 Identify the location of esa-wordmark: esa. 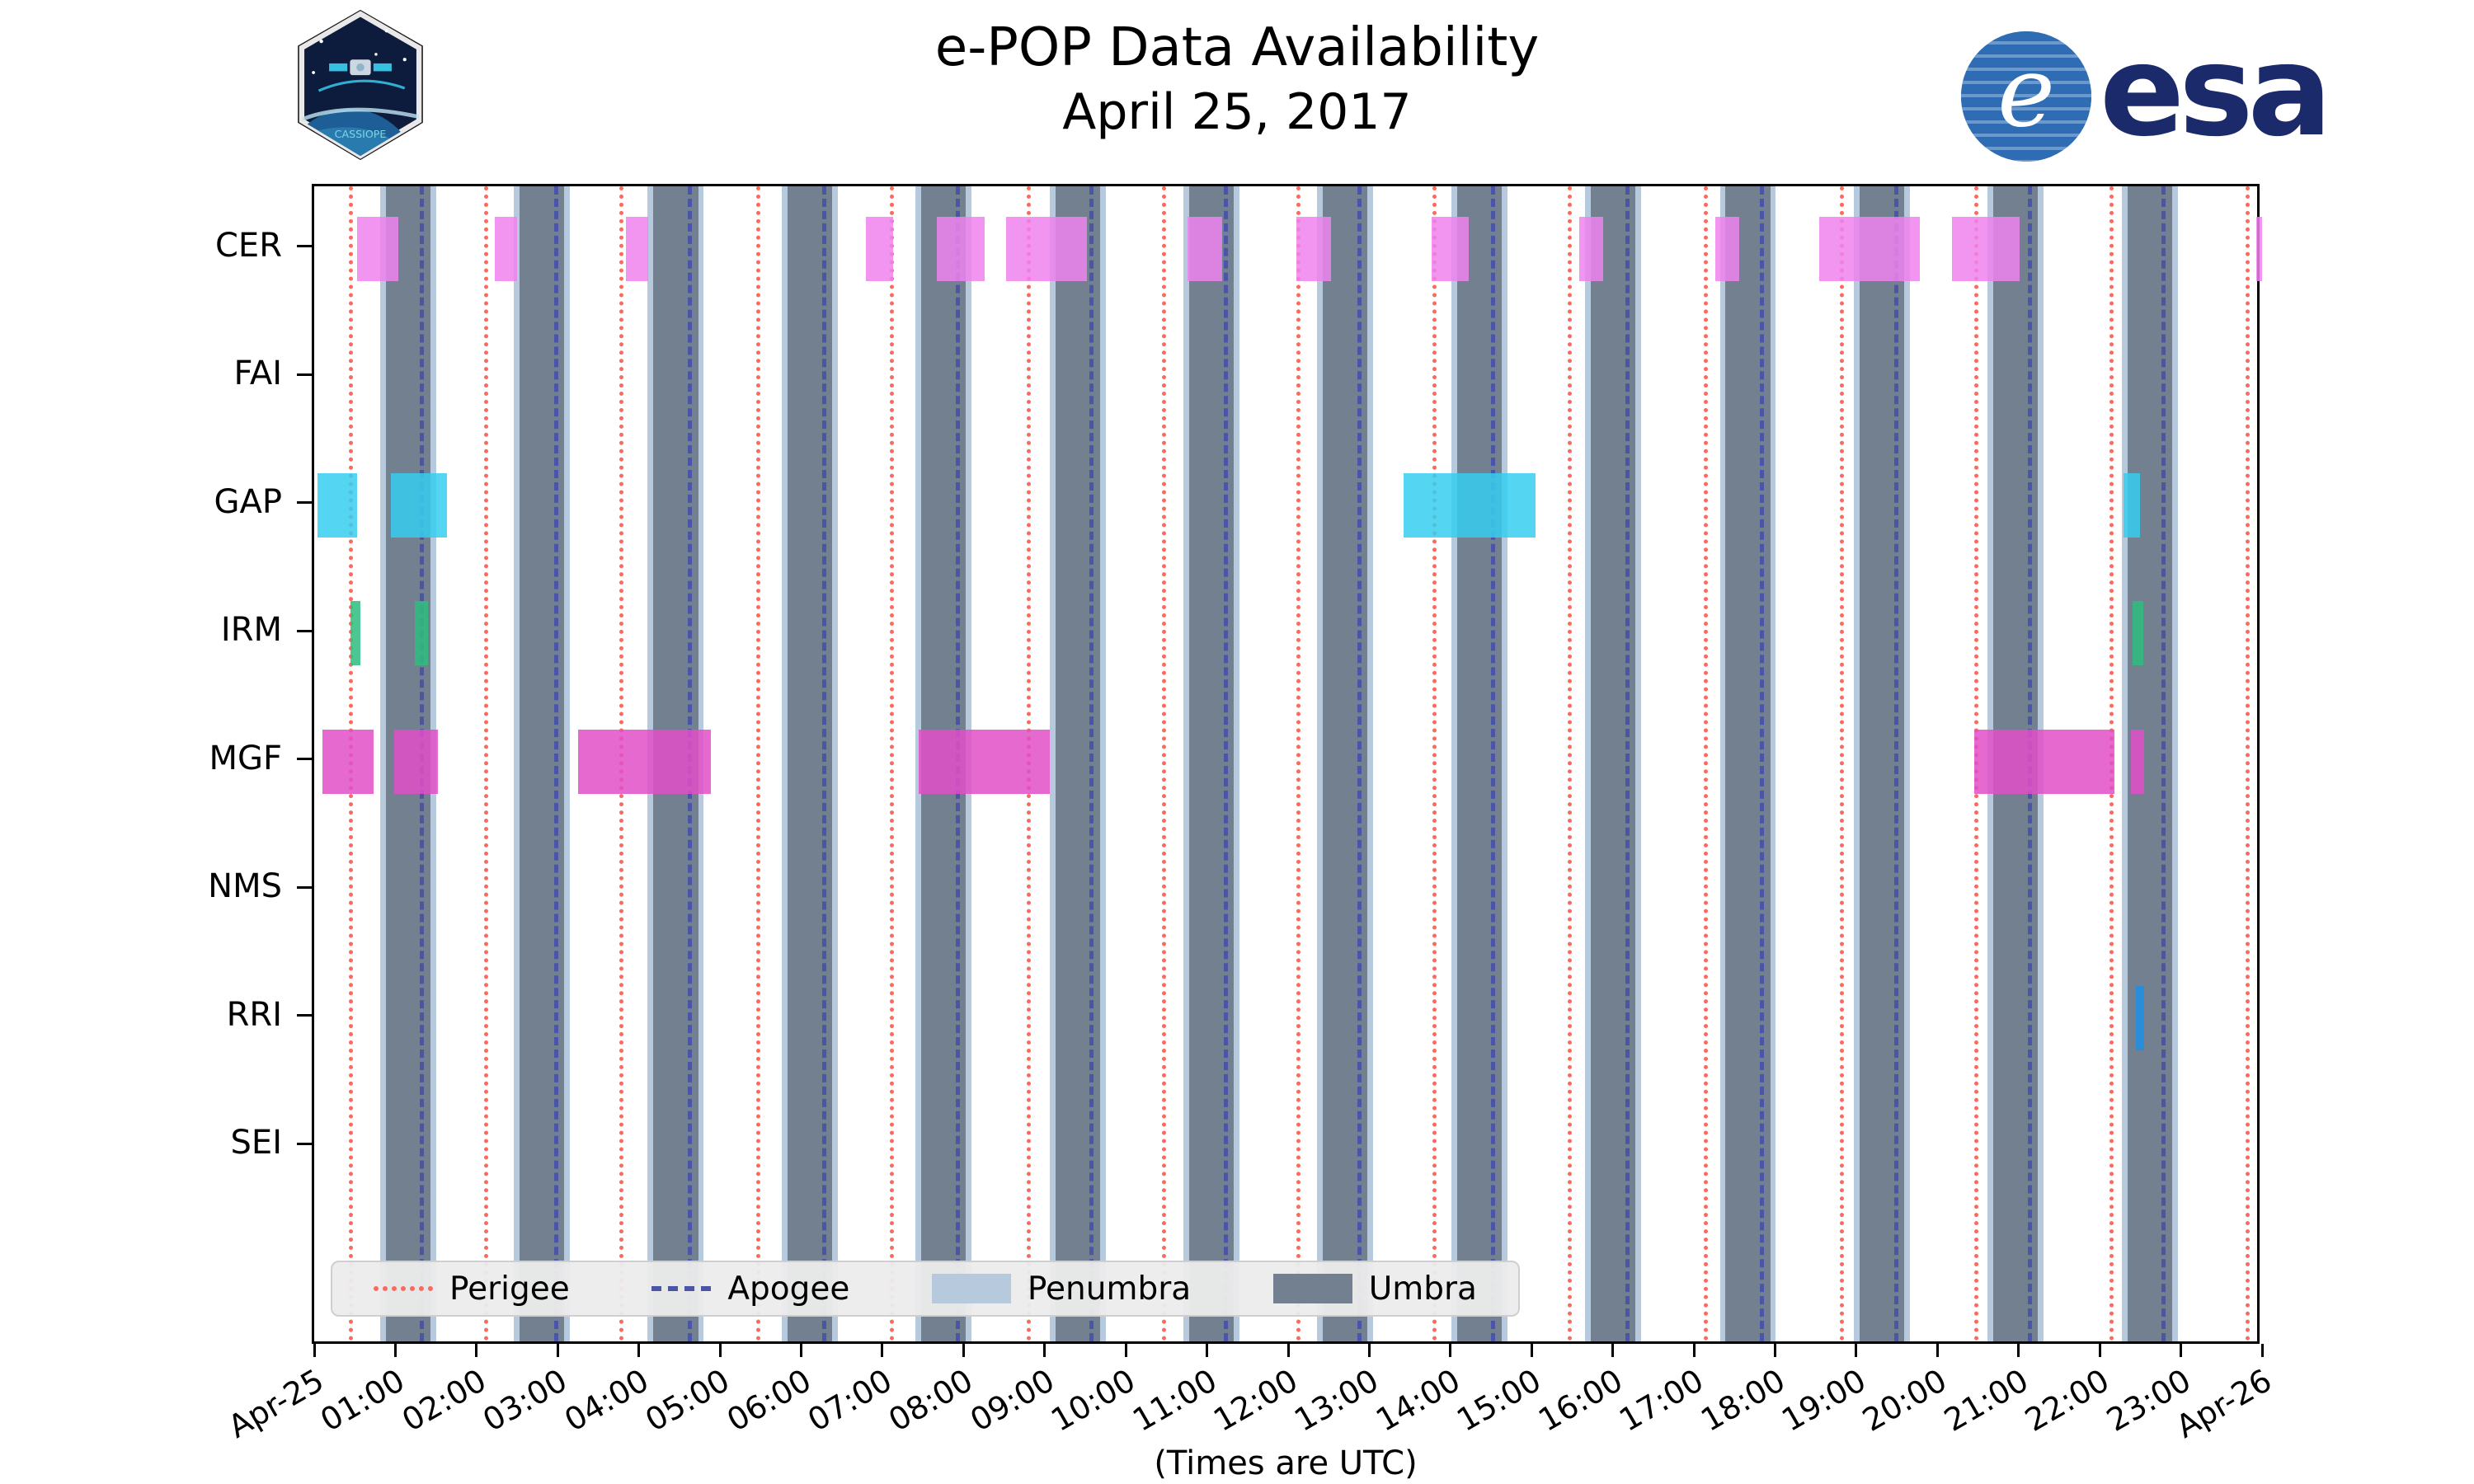
(2216, 91).